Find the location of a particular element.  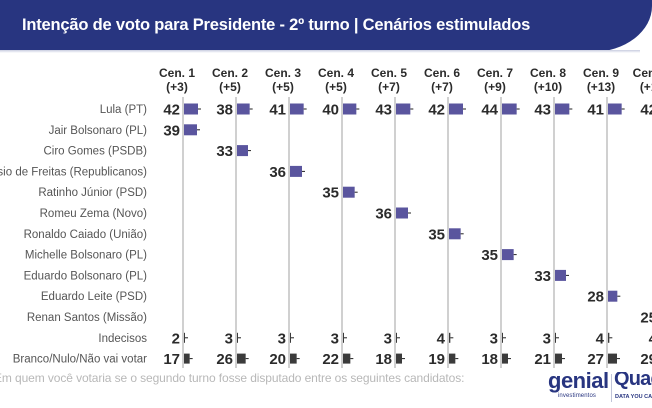

quaest-logo-subtext: DATA YOU CAN TRUST is located at coordinates (633, 397).